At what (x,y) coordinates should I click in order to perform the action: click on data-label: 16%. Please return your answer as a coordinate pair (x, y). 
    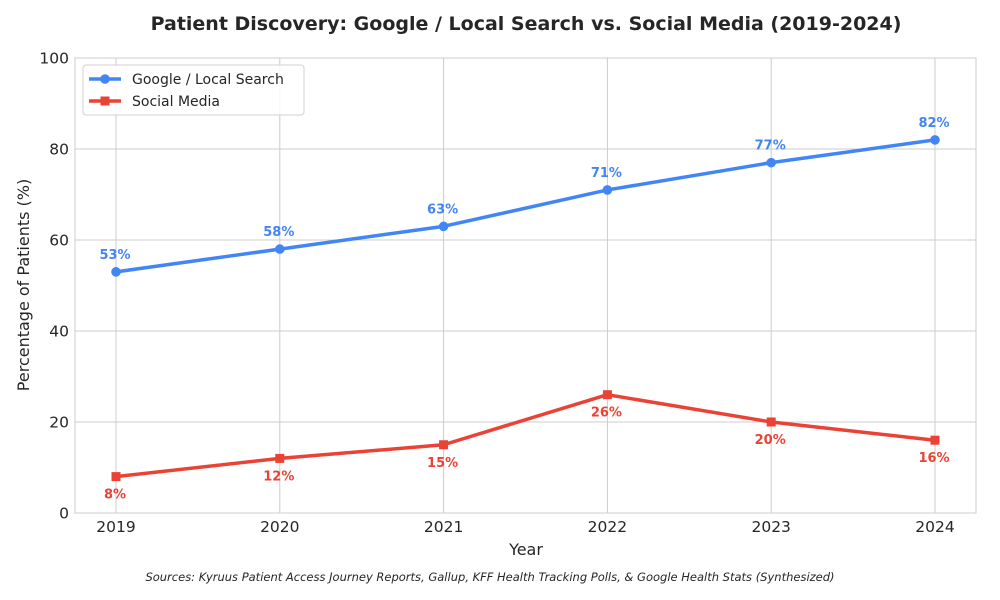
    Looking at the image, I should click on (933, 458).